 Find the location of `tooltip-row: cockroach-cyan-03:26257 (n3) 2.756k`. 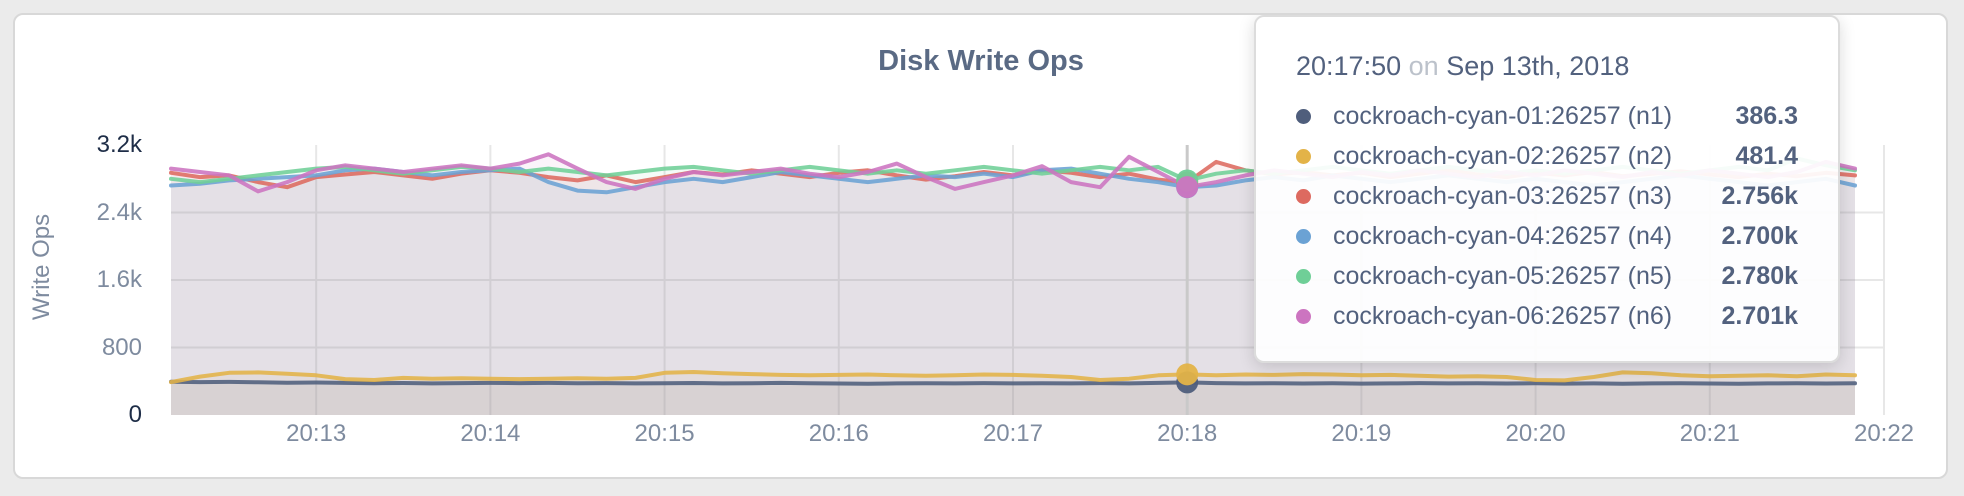

tooltip-row: cockroach-cyan-03:26257 (n3) 2.756k is located at coordinates (1547, 196).